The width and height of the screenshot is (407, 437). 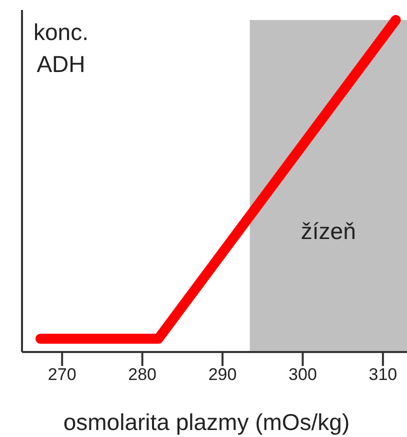 What do you see at coordinates (222, 374) in the screenshot?
I see `x-tick-label: 290` at bounding box center [222, 374].